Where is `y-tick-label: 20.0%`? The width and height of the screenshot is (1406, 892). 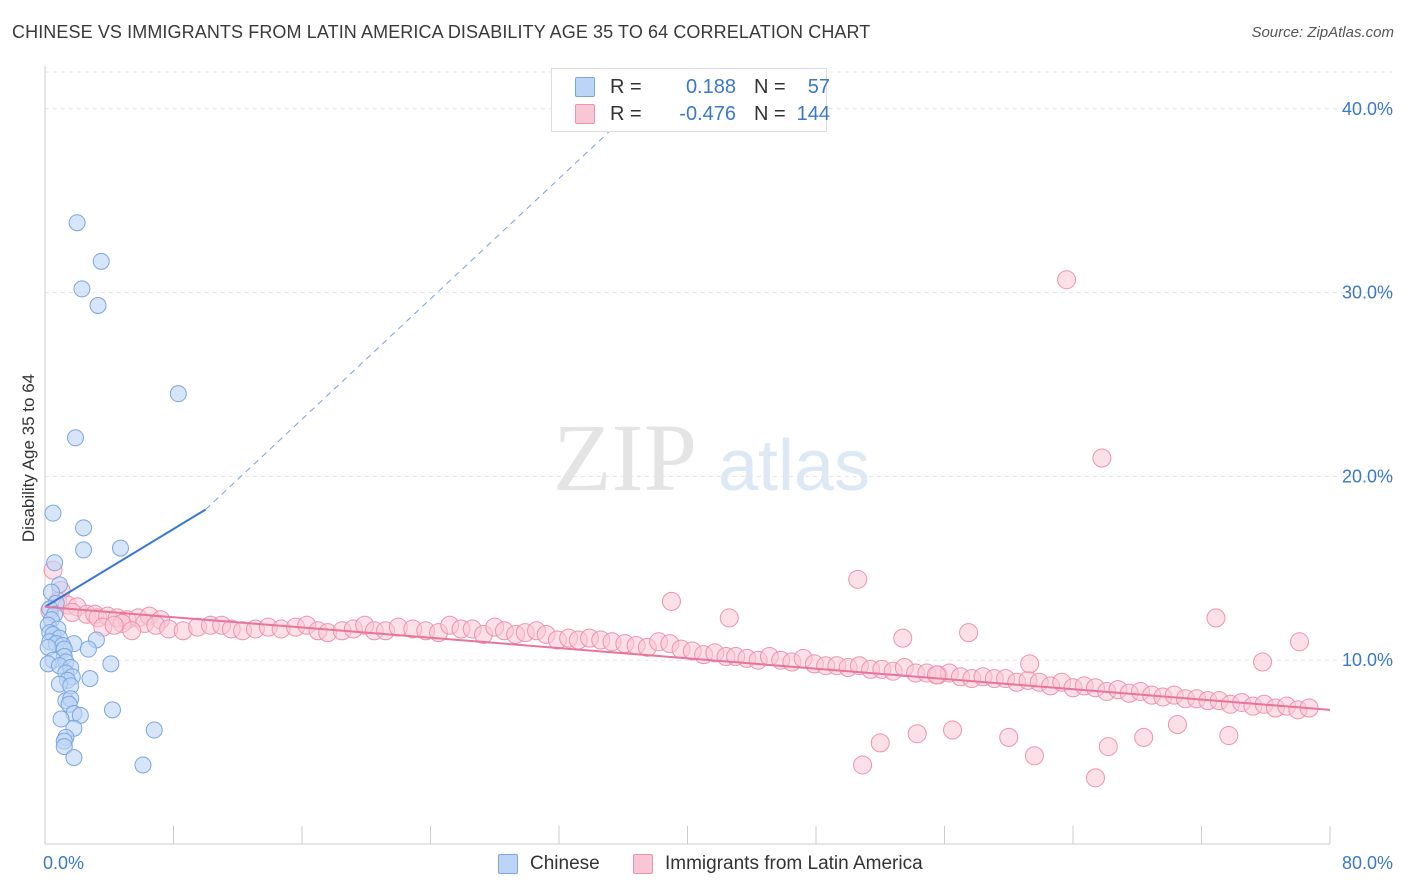 y-tick-label: 20.0% is located at coordinates (1367, 476).